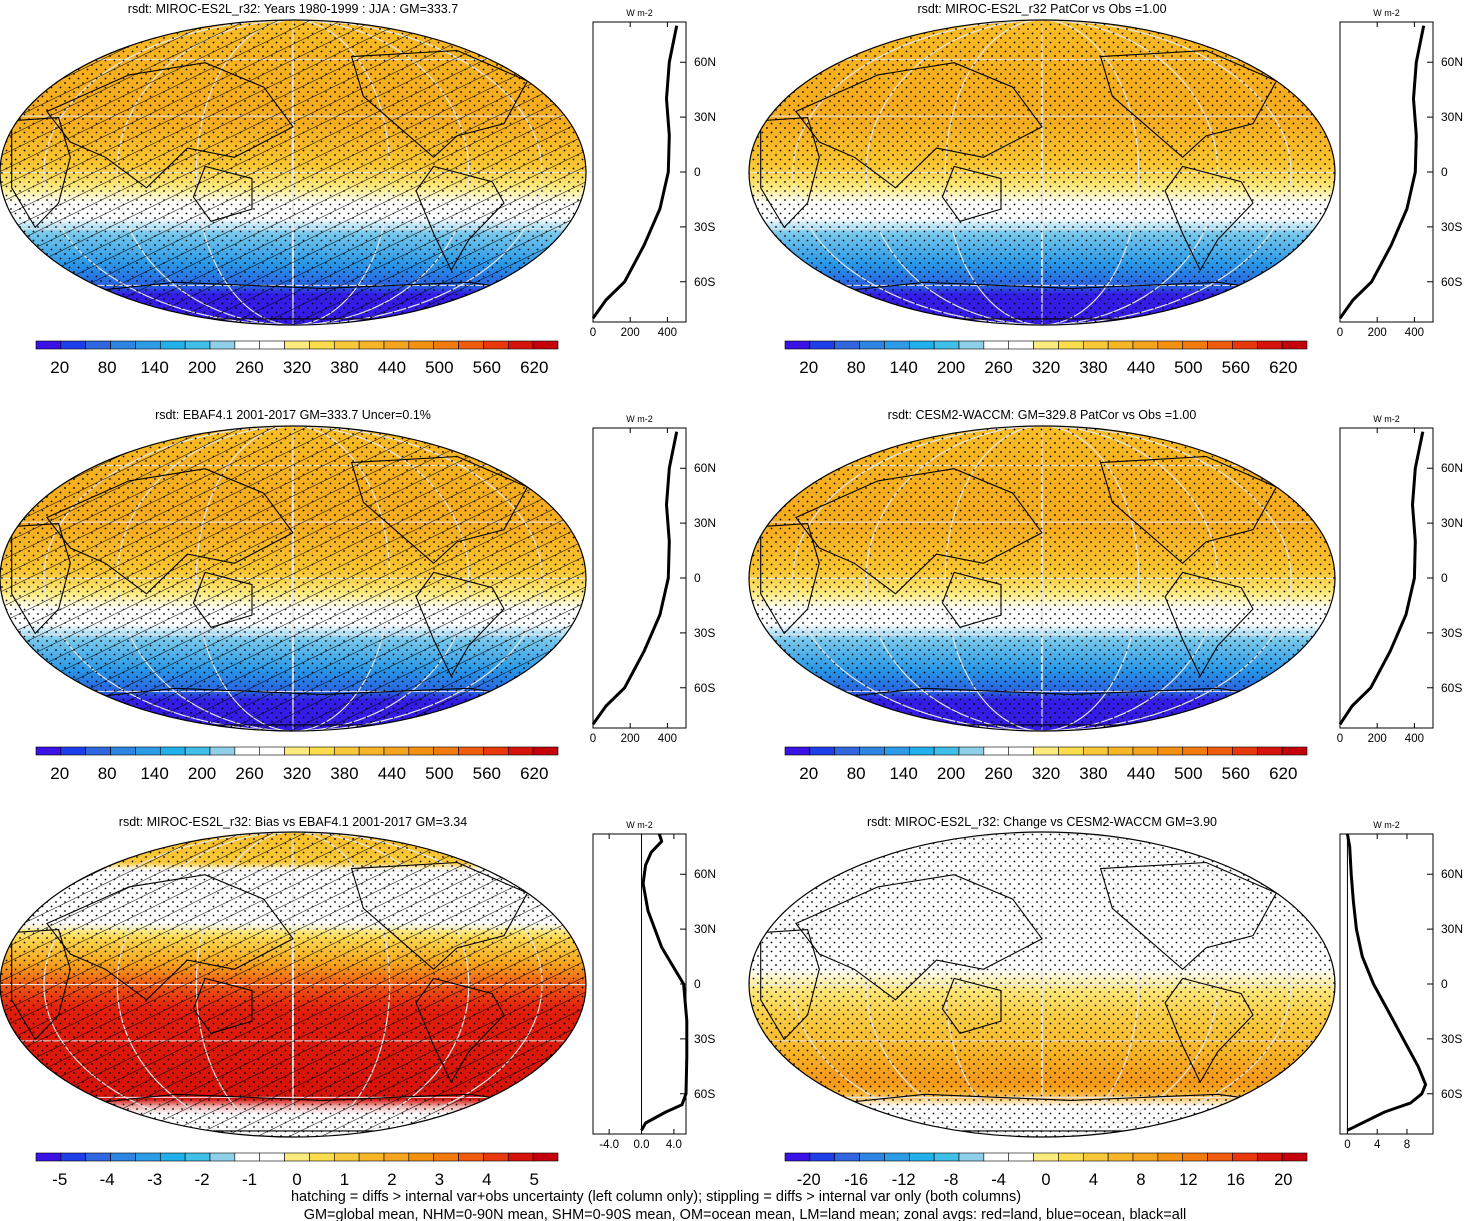 Image resolution: width=1483 pixels, height=1221 pixels. I want to click on colorbar-tick-label: -5, so click(59, 1179).